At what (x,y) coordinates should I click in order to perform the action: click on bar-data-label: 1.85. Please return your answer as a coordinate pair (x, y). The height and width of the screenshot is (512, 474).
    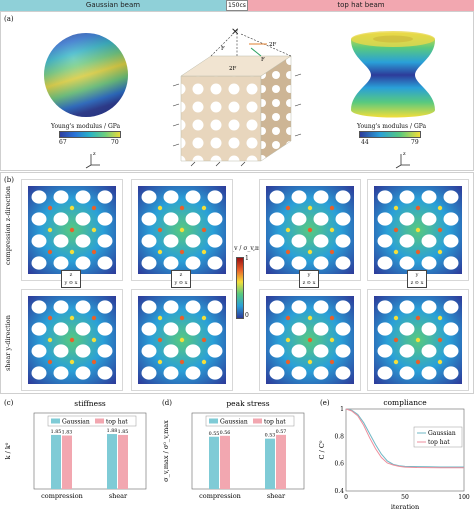
    Looking at the image, I should click on (123, 432).